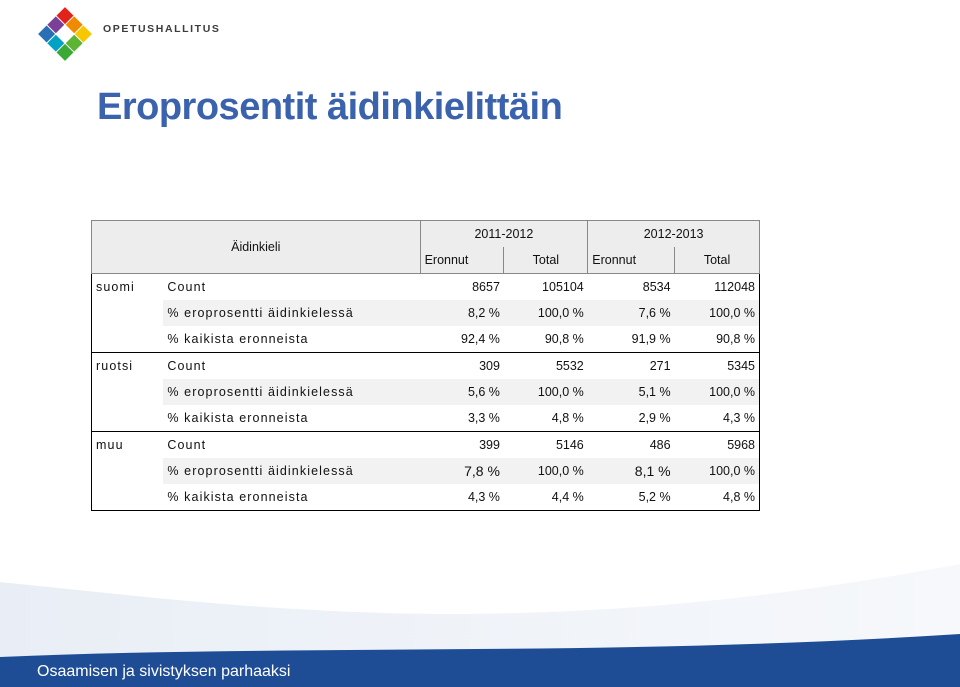  I want to click on table-row: muu Count 399 5146 486 5968, so click(425, 471).